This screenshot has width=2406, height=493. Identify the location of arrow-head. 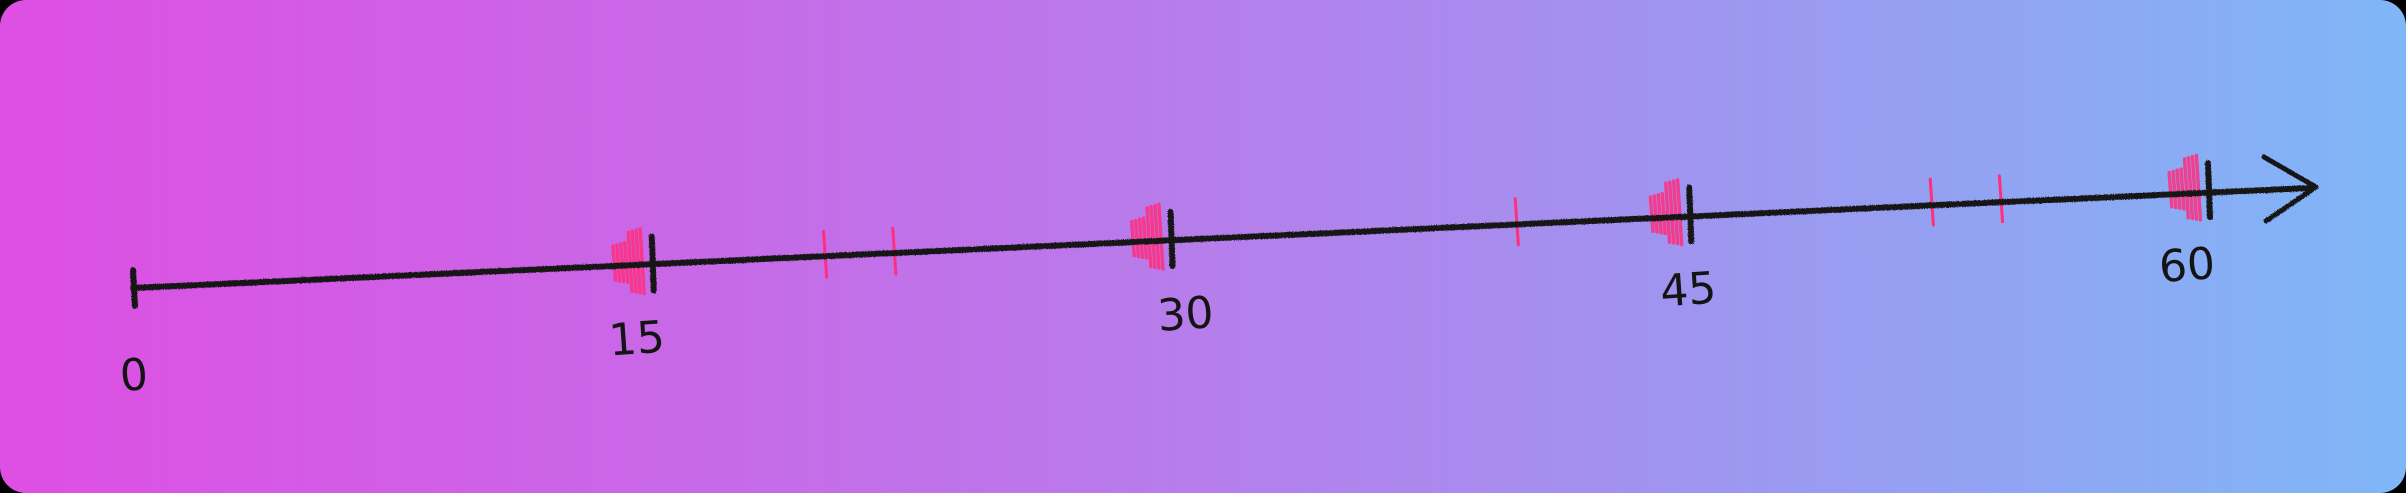
(2290, 189).